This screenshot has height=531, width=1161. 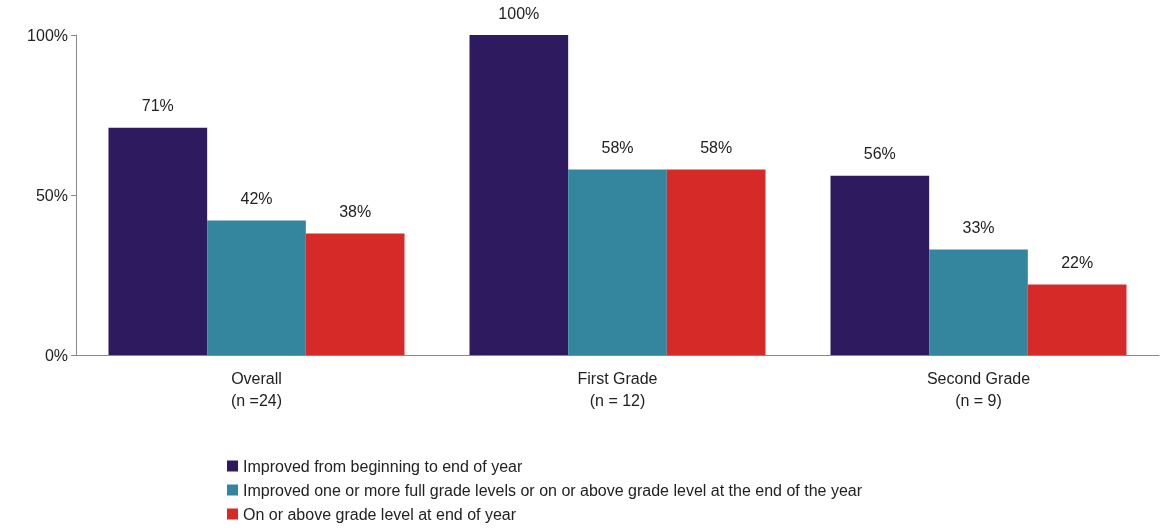 I want to click on legend-label: On or above grade level at end of year, so click(x=380, y=514).